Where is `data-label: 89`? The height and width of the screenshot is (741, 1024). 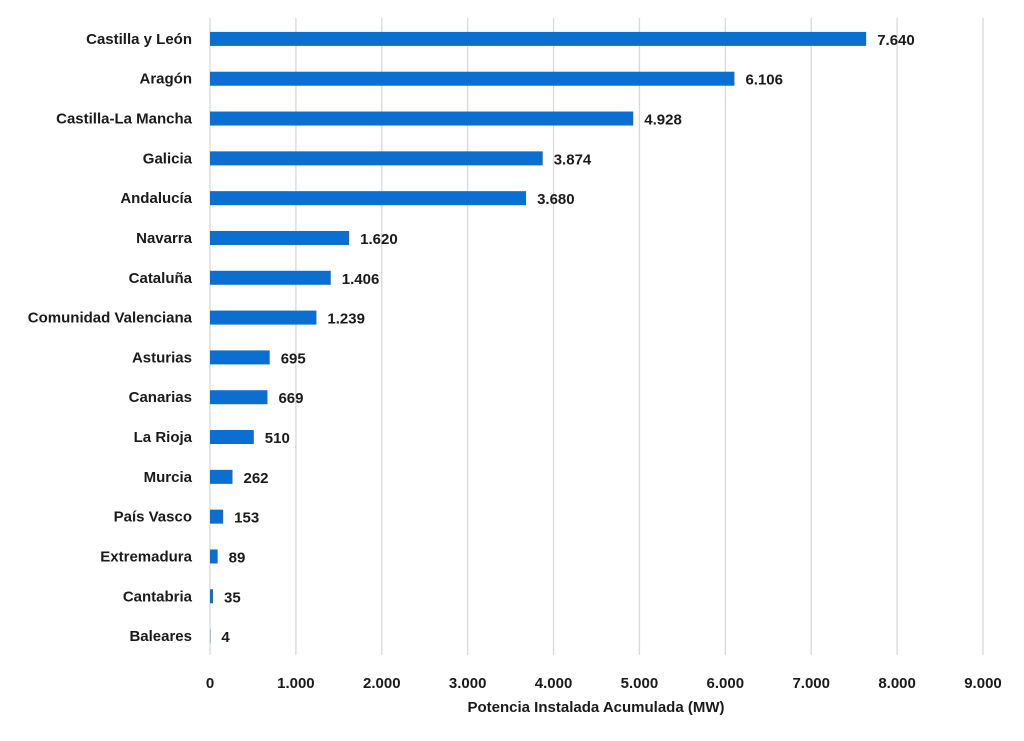
data-label: 89 is located at coordinates (237, 557).